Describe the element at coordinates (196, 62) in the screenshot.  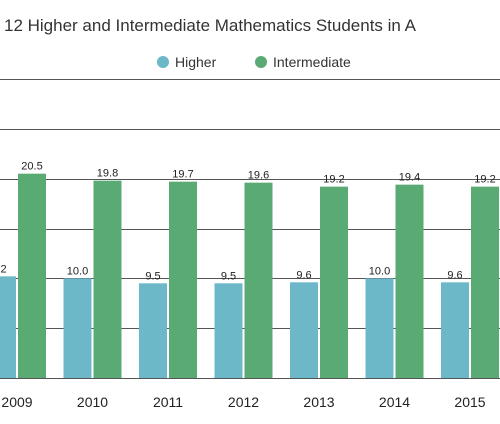
I see `legend-label-higher: Higher` at that location.